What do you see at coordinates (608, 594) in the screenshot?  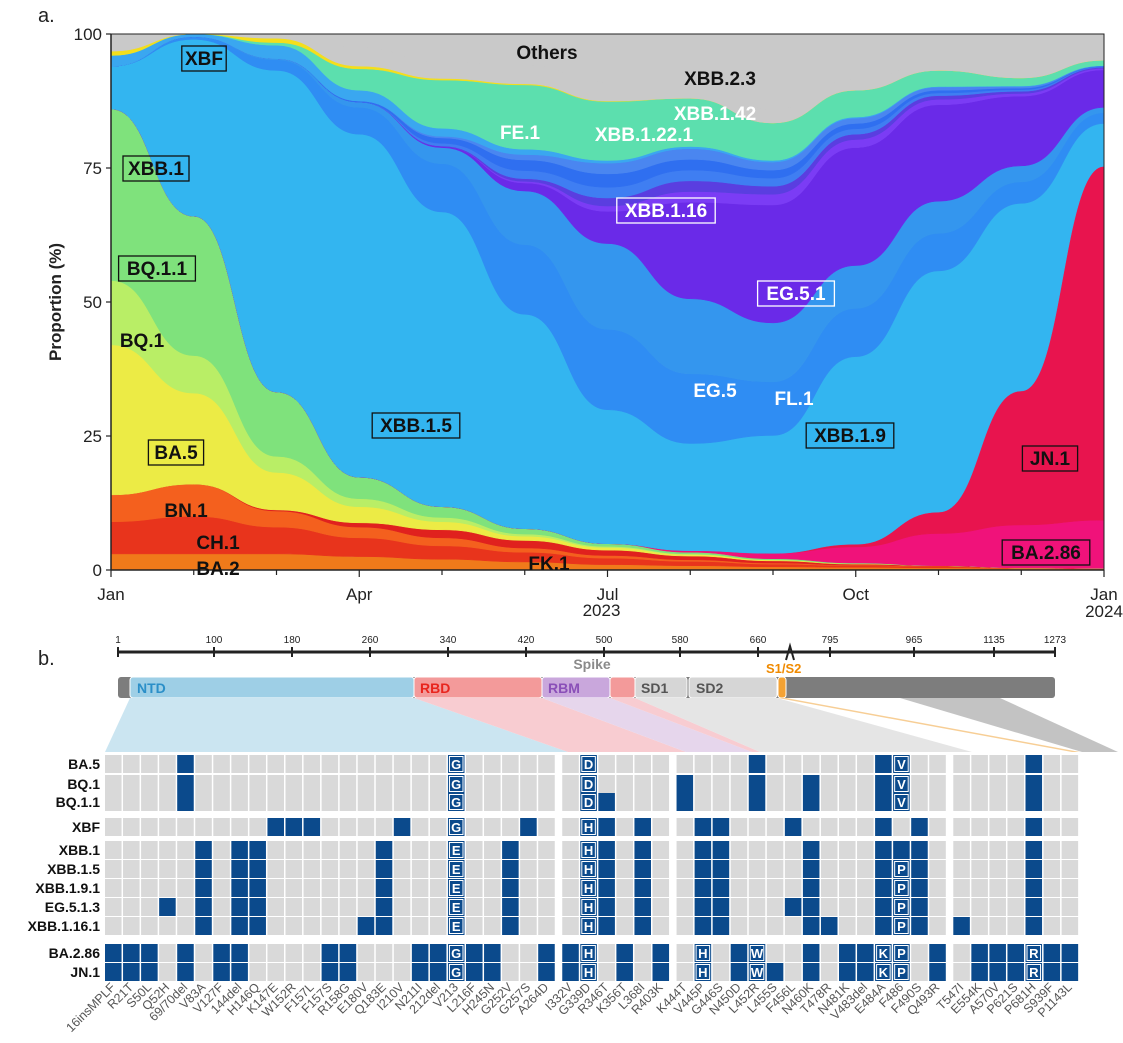 I see `x-tick-label: Jul` at bounding box center [608, 594].